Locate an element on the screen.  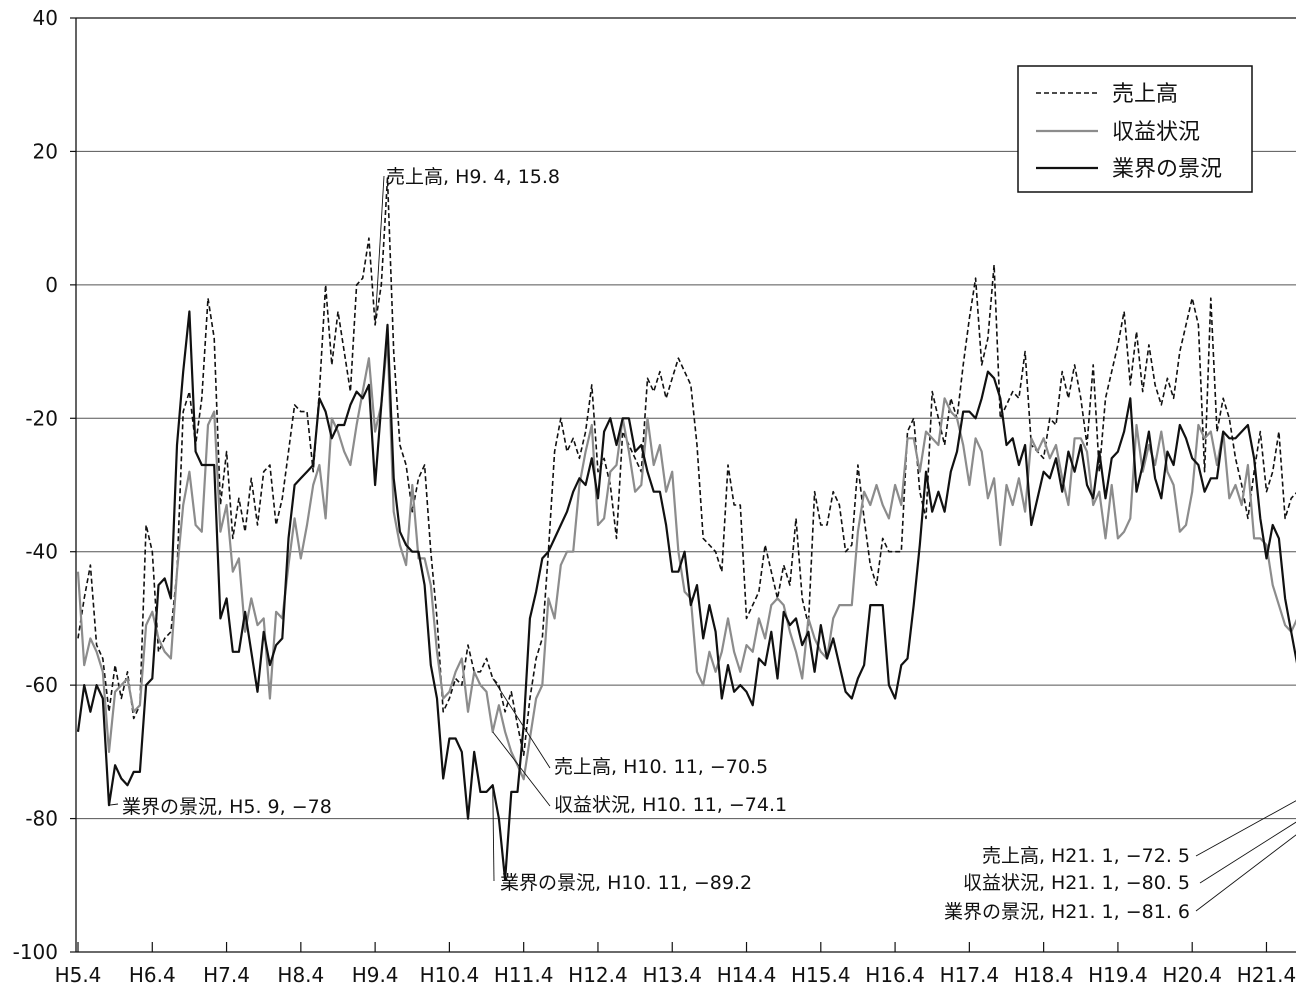
x-tick-label: H21.4 is located at coordinates (1266, 975).